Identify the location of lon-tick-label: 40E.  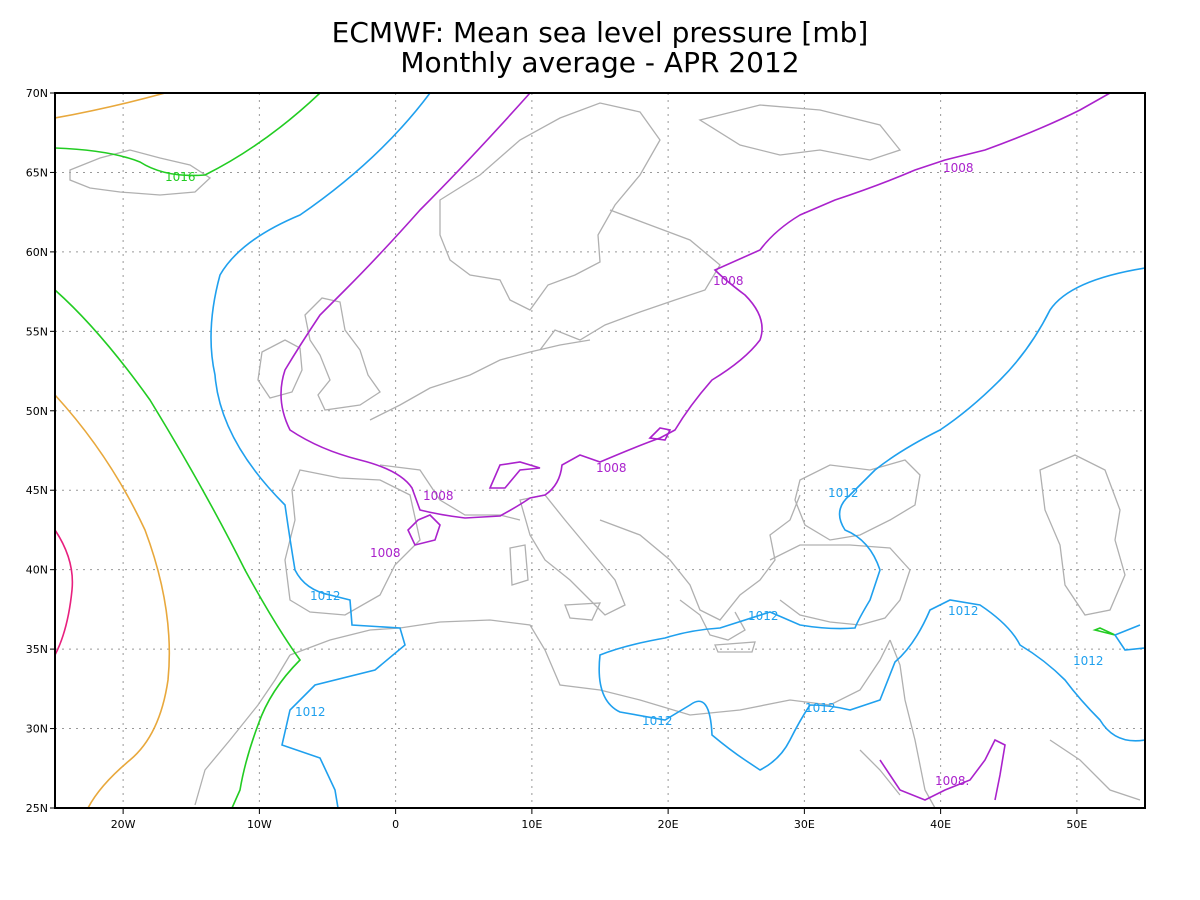
(940, 824).